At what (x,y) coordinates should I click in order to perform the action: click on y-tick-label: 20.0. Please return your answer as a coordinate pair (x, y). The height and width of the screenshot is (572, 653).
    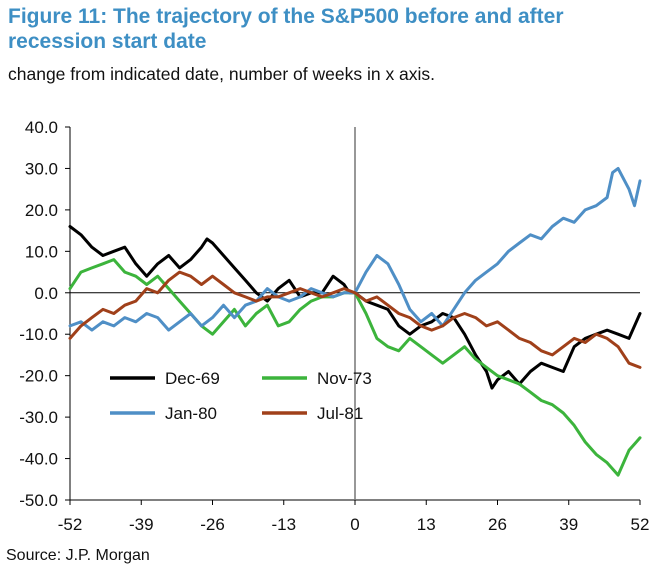
    Looking at the image, I should click on (41, 210).